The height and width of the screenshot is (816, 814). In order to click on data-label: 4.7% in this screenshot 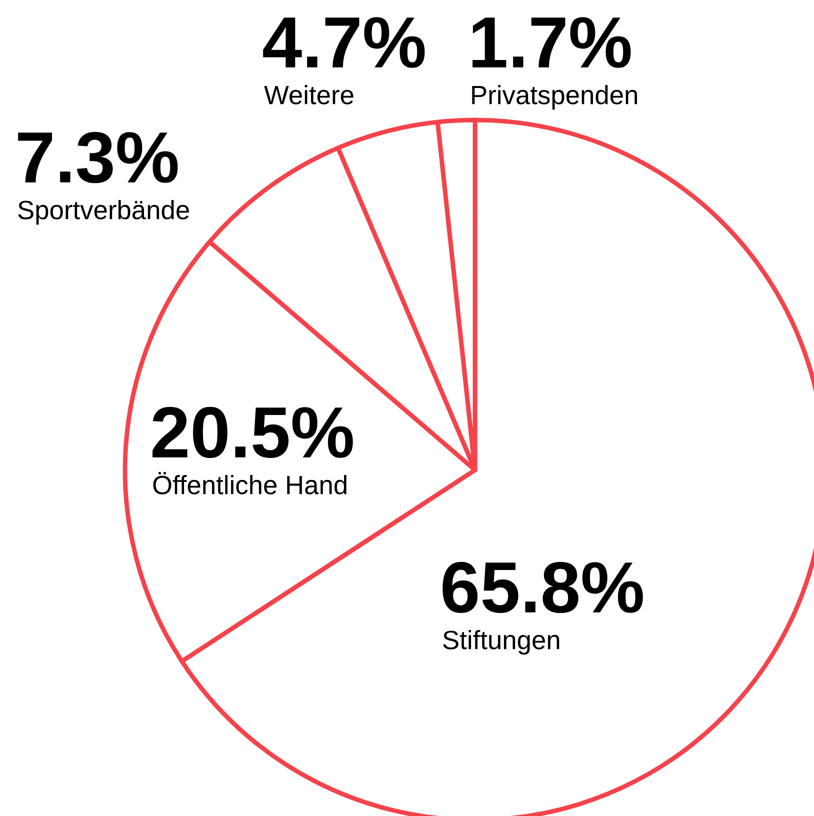, I will do `click(344, 42)`.